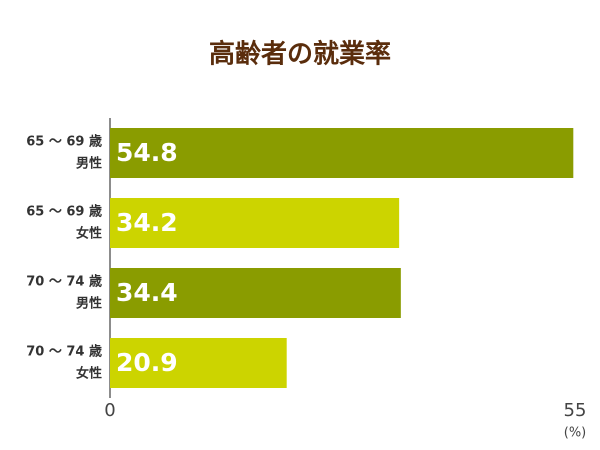 The image size is (600, 450). What do you see at coordinates (147, 362) in the screenshot?
I see `value-label: 20.9` at bounding box center [147, 362].